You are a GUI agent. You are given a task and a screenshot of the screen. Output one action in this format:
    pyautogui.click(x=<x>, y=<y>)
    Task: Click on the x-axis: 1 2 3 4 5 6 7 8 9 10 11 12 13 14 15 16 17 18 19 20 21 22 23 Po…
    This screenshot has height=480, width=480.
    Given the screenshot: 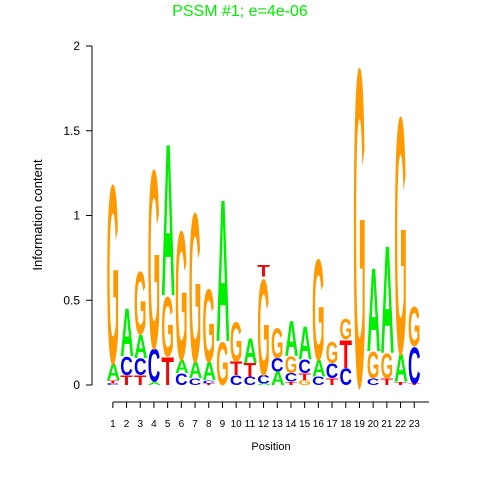 What is the action you would take?
    pyautogui.click(x=269, y=427)
    